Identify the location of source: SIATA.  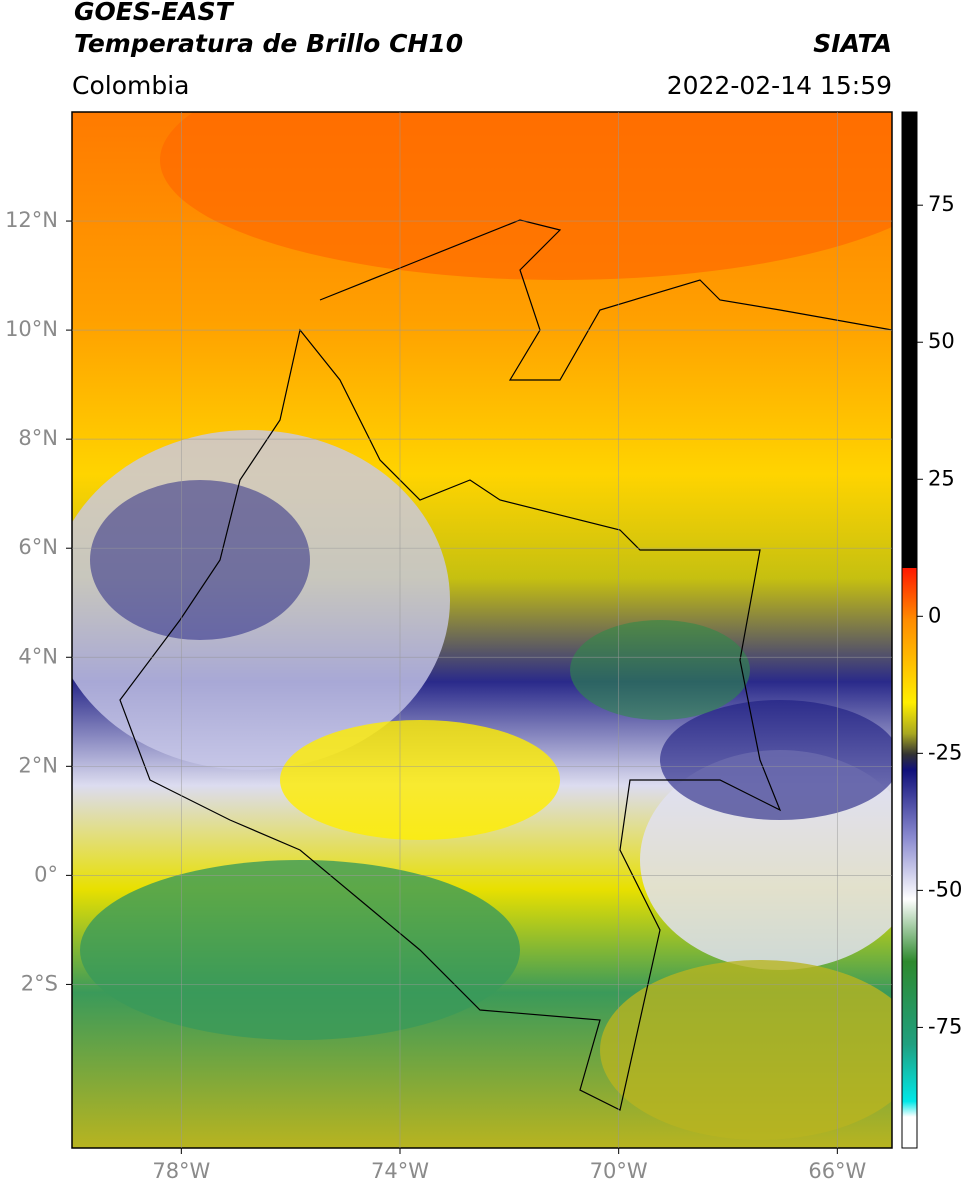
(852, 43).